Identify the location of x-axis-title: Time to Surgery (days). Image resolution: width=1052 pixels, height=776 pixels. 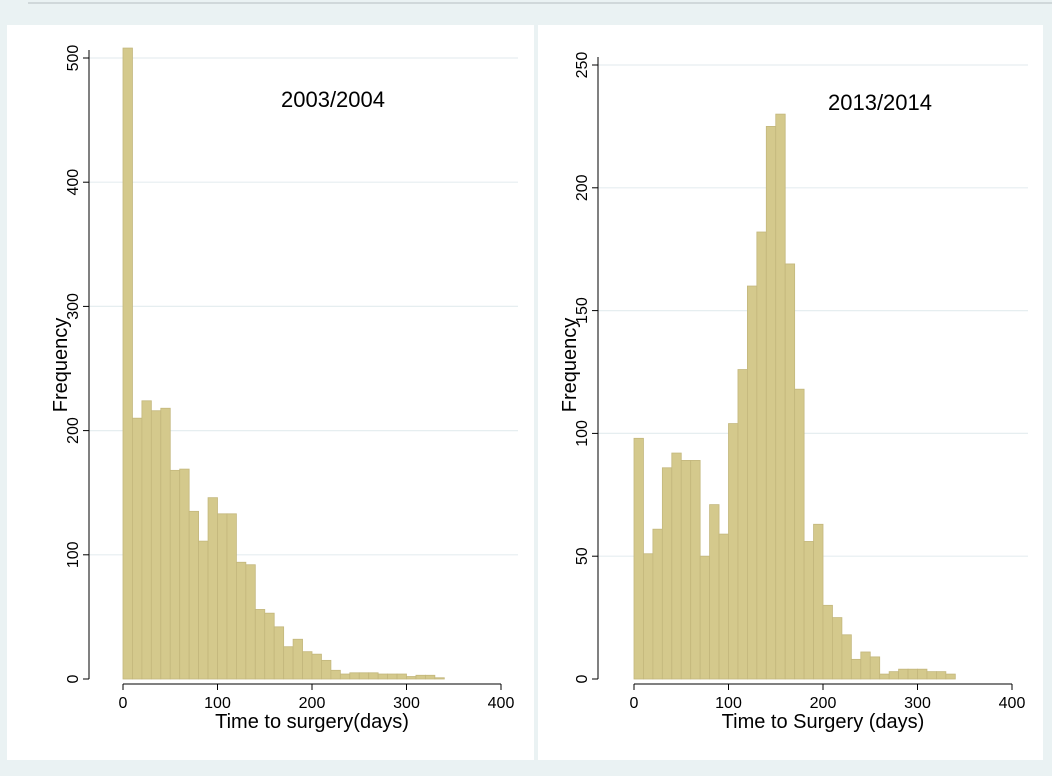
(823, 722).